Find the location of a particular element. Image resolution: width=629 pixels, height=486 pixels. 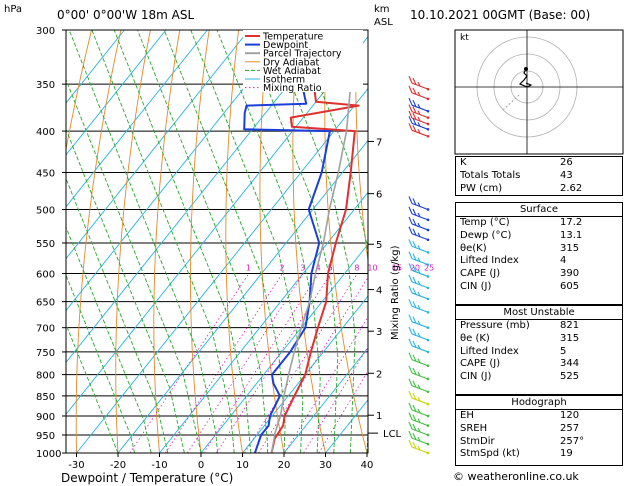

altitude-axis: 7 6 5 4 3 2 1 is located at coordinates (375, 279).